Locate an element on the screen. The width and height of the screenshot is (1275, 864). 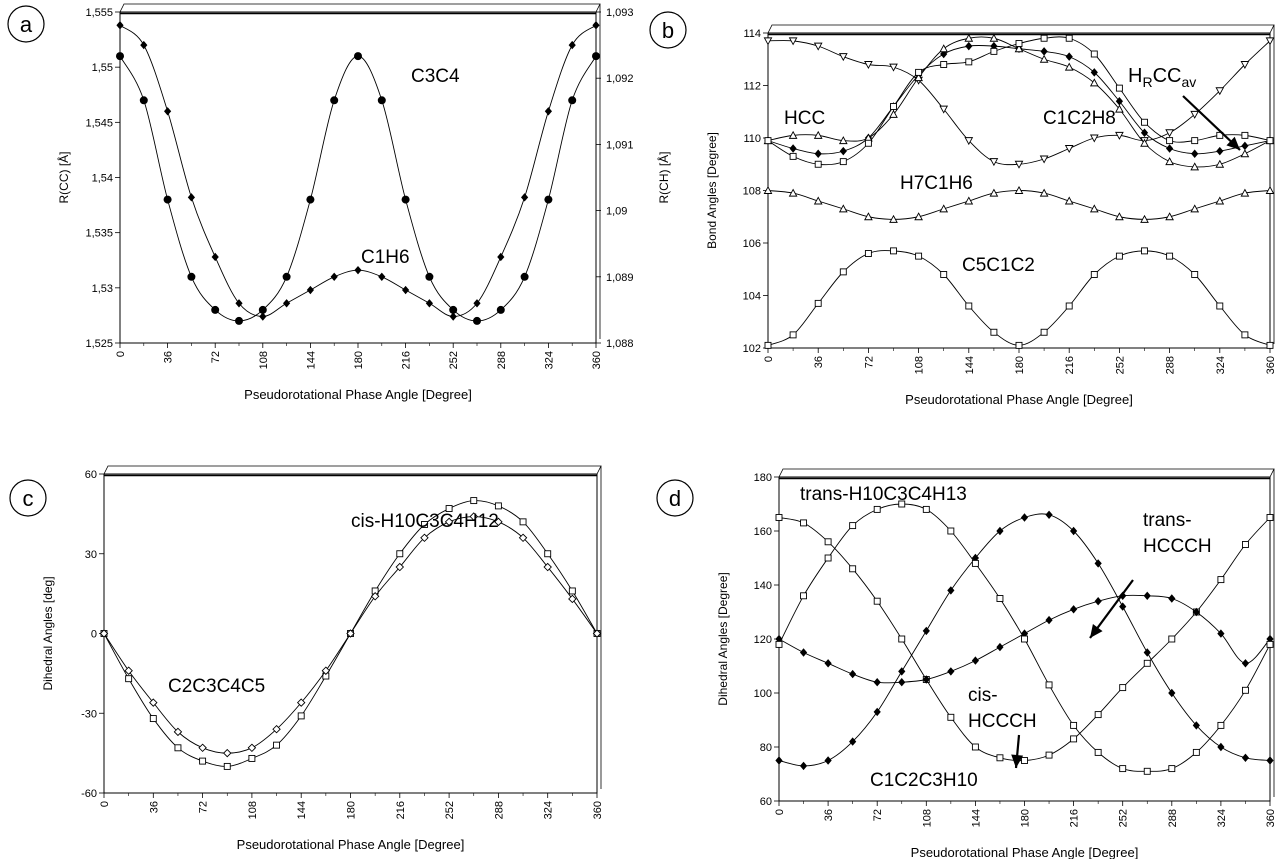
y-right-tick-label: 1,09 is located at coordinates (616, 212).